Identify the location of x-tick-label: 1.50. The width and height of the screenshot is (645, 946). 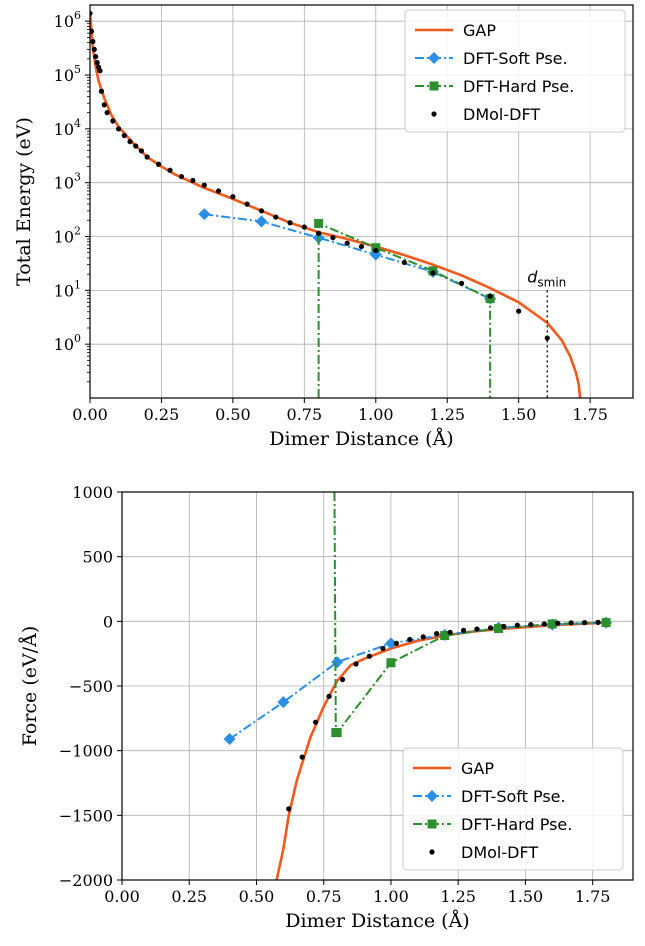
(526, 896).